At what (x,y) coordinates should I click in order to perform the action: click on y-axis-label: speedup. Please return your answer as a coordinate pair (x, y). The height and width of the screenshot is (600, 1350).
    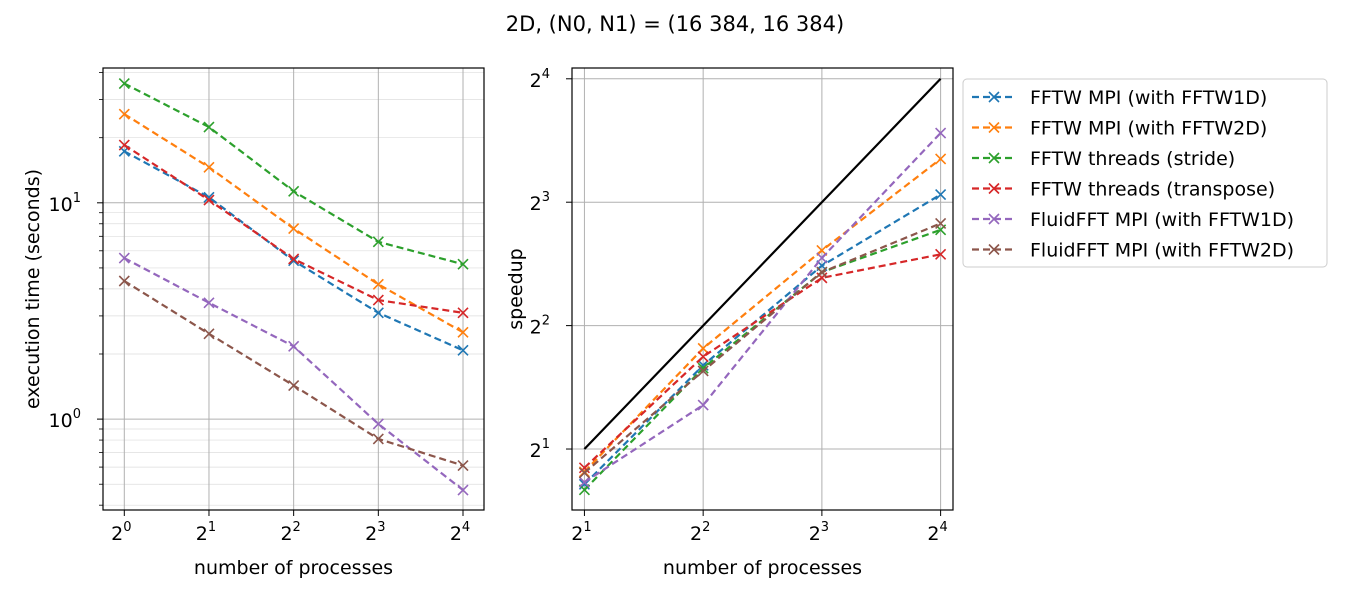
    Looking at the image, I should click on (516, 289).